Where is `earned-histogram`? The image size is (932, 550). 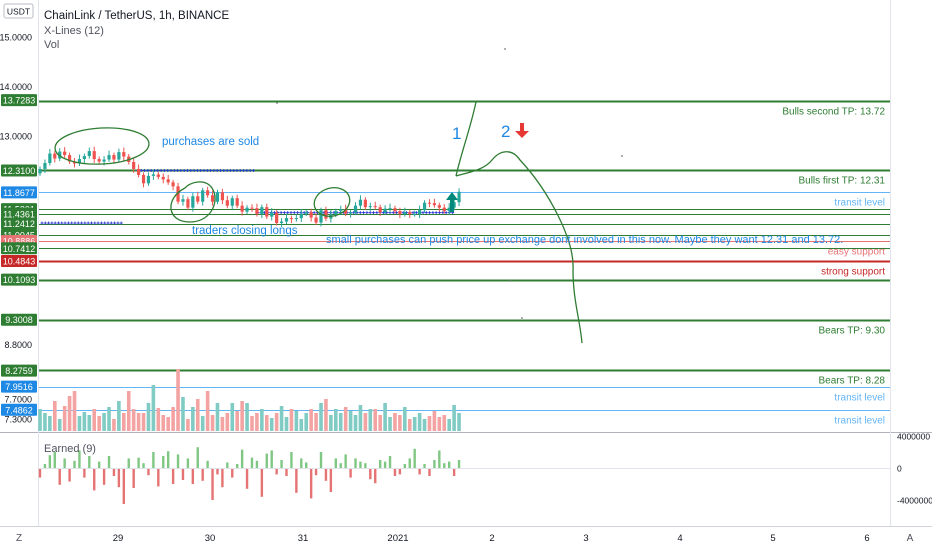
earned-histogram is located at coordinates (464, 475).